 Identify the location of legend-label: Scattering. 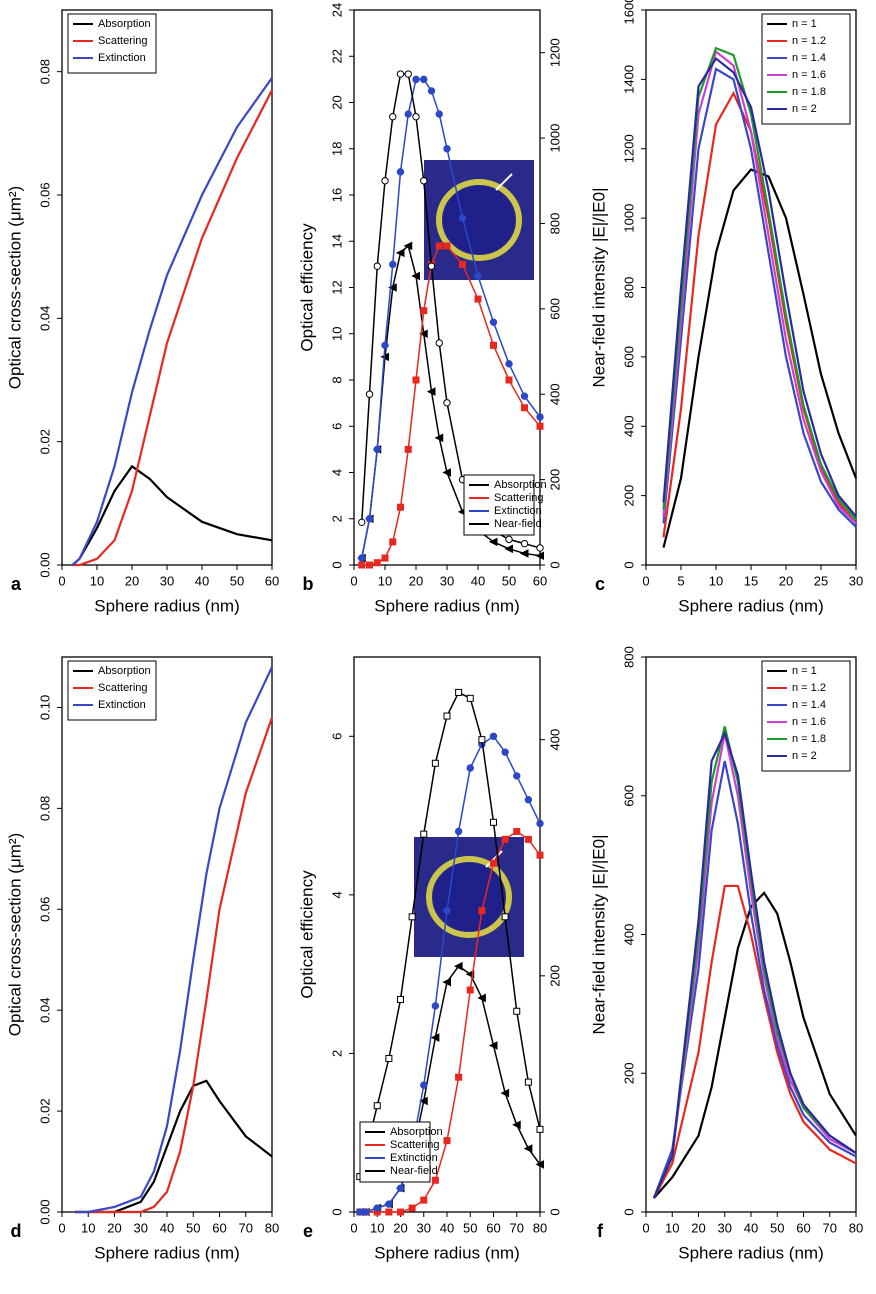
(123, 41).